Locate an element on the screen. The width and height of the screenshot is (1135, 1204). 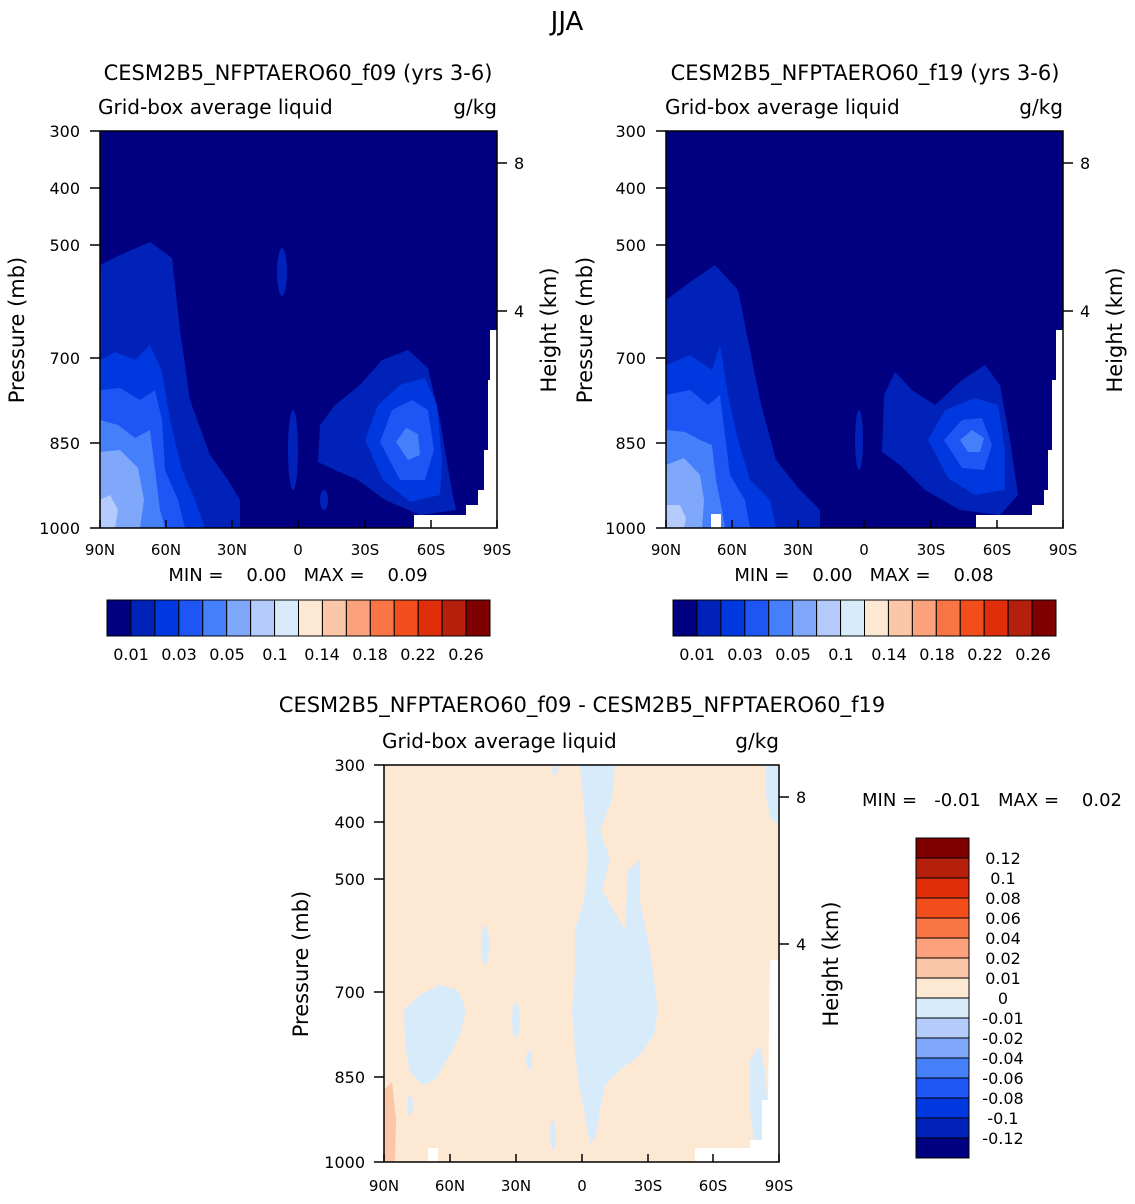
p3-neg-central is located at coordinates (615, 955).